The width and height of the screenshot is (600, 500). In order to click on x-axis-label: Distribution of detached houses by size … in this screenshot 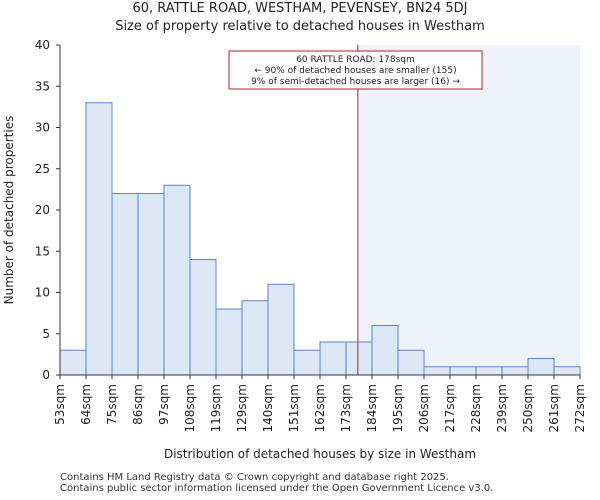, I will do `click(320, 454)`.